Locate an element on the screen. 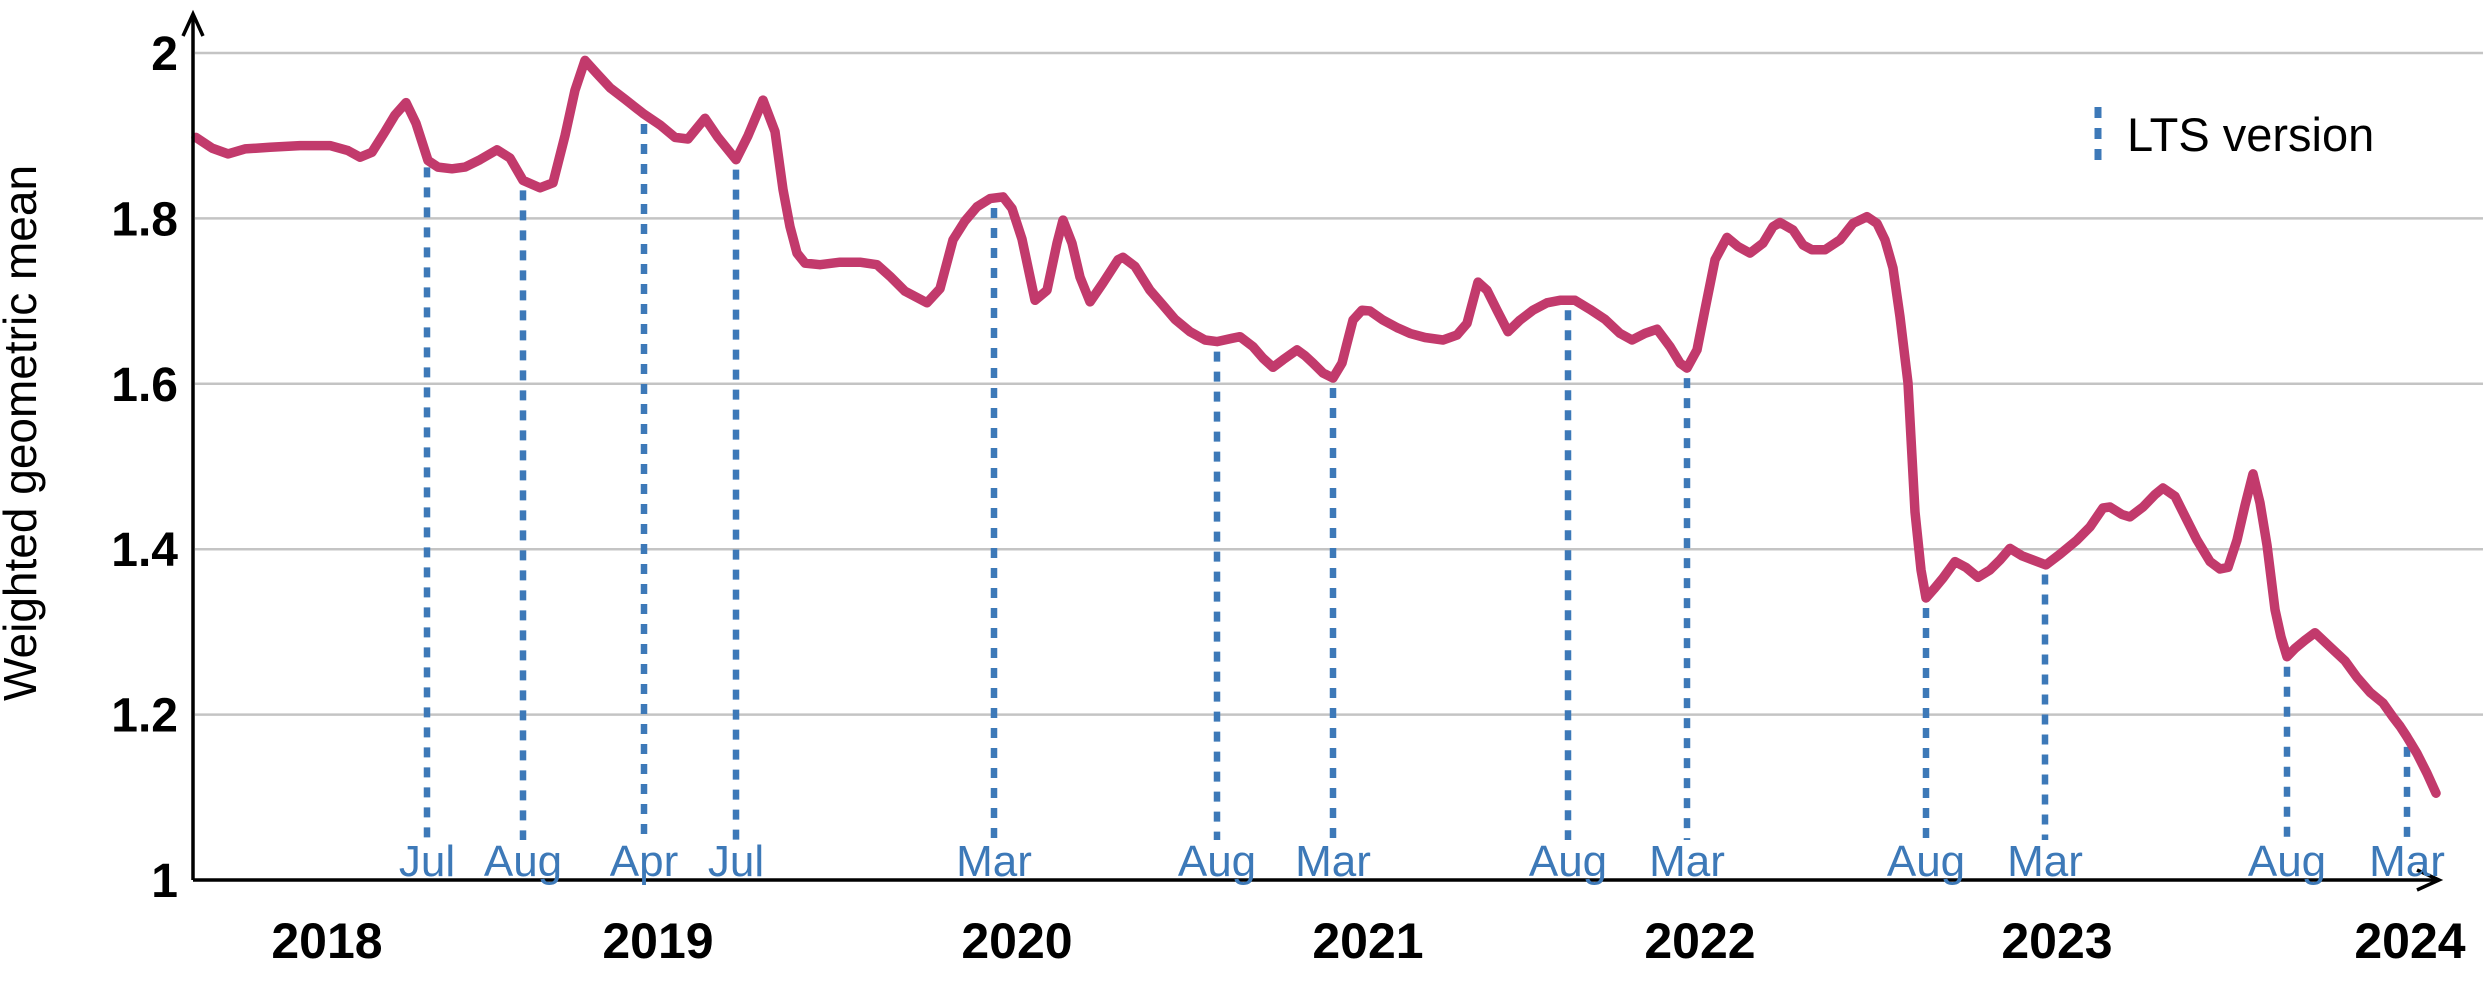 This screenshot has height=1004, width=2490. x-year-label: 2020 is located at coordinates (1016, 941).